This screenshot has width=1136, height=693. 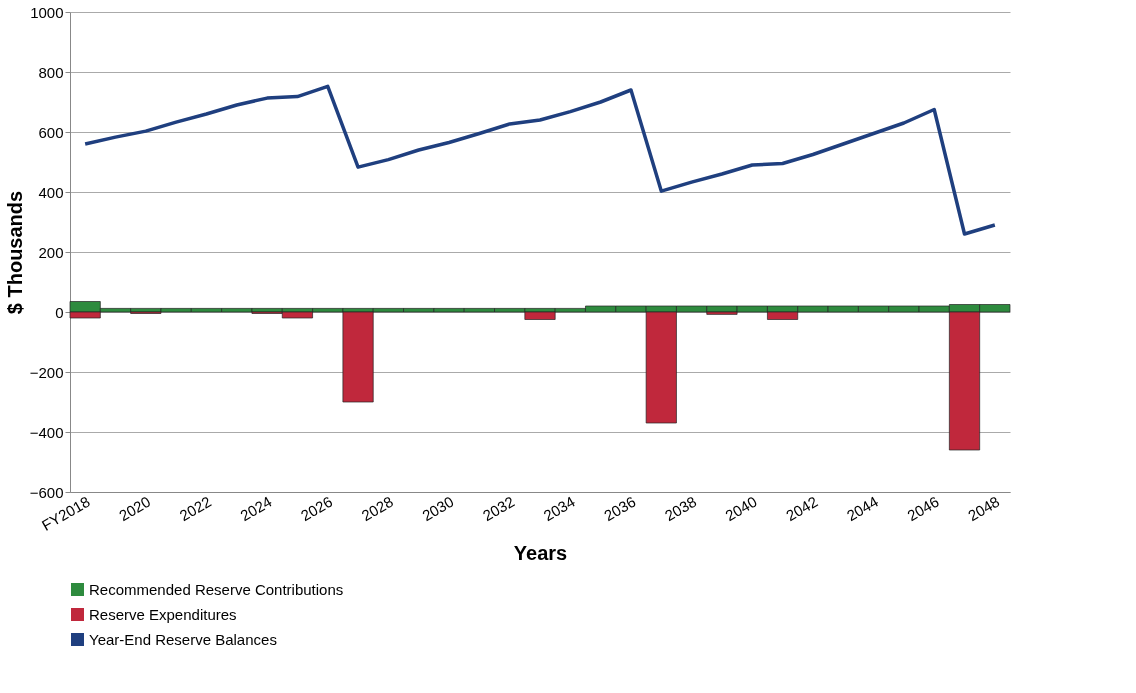 What do you see at coordinates (46, 432) in the screenshot?
I see `y-tick-label: −400` at bounding box center [46, 432].